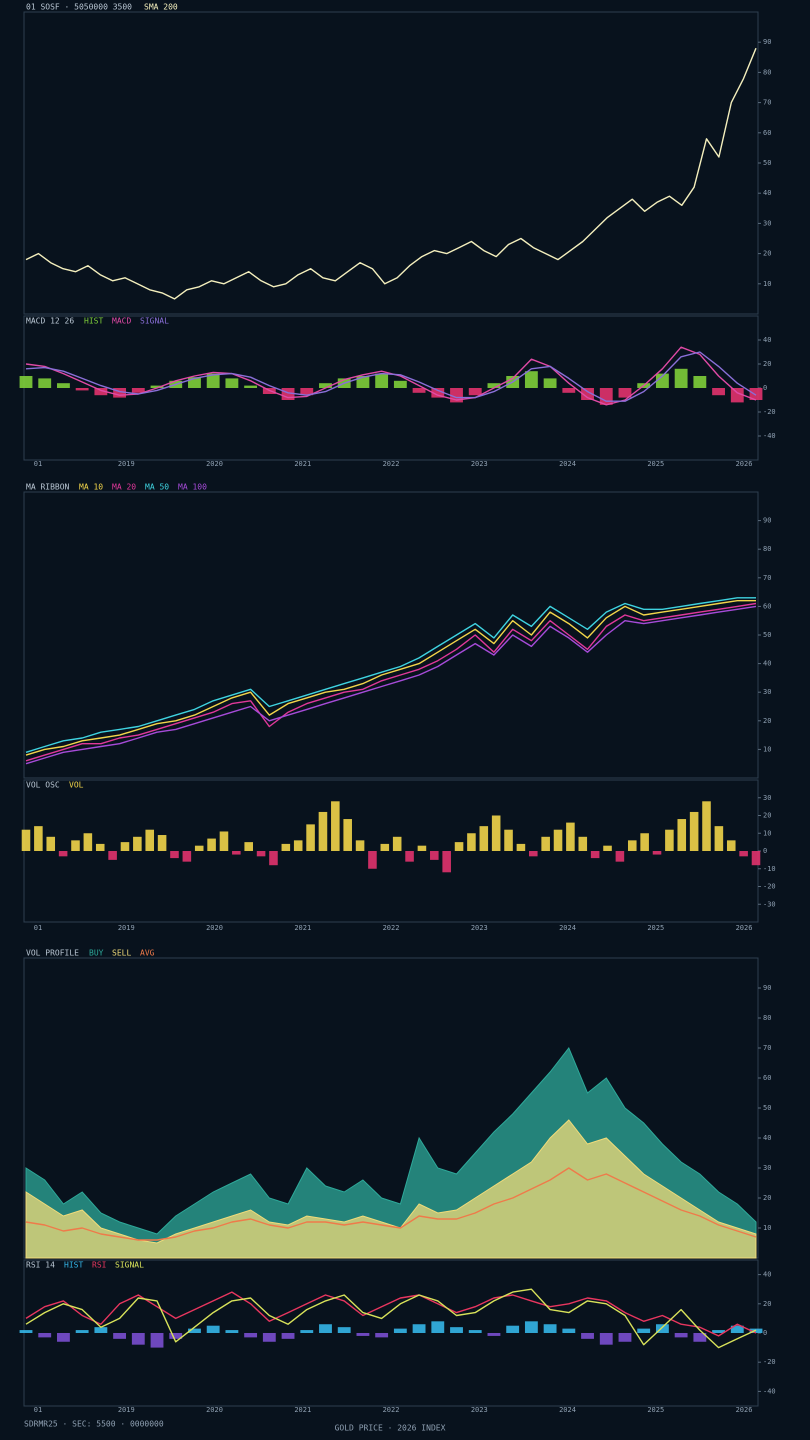 This screenshot has height=1440, width=810. What do you see at coordinates (767, 133) in the screenshot?
I see `y-tick-label: 60` at bounding box center [767, 133].